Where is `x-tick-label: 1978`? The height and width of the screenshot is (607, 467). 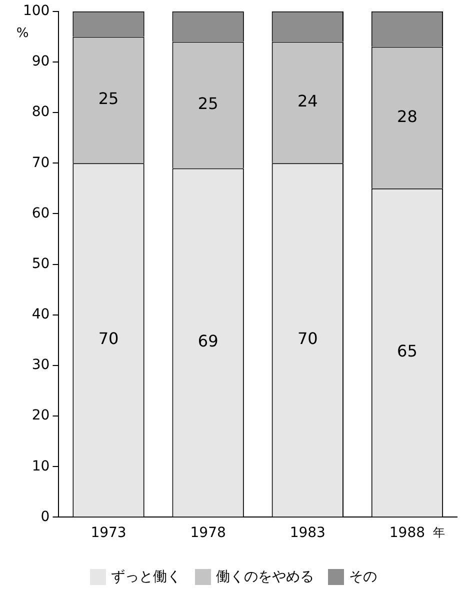 x-tick-label: 1978 is located at coordinates (208, 533).